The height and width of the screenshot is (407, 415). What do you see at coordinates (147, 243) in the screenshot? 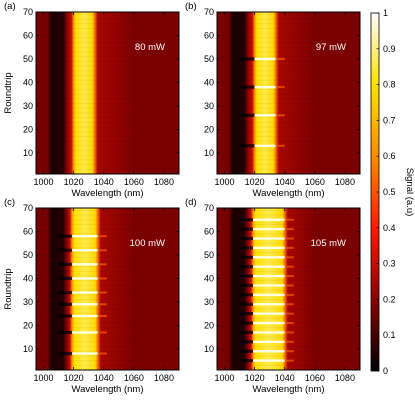
I see `power-label: 100 mW` at bounding box center [147, 243].